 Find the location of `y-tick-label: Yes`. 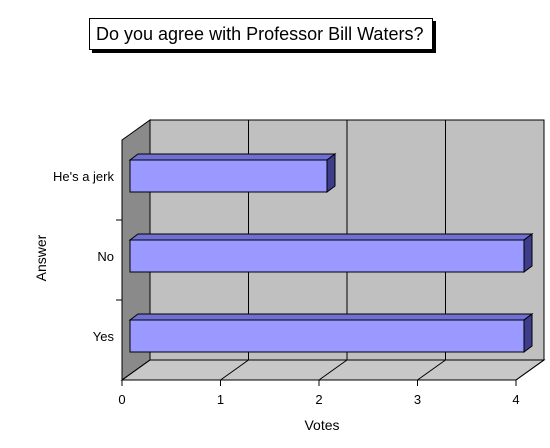

y-tick-label: Yes is located at coordinates (104, 336).